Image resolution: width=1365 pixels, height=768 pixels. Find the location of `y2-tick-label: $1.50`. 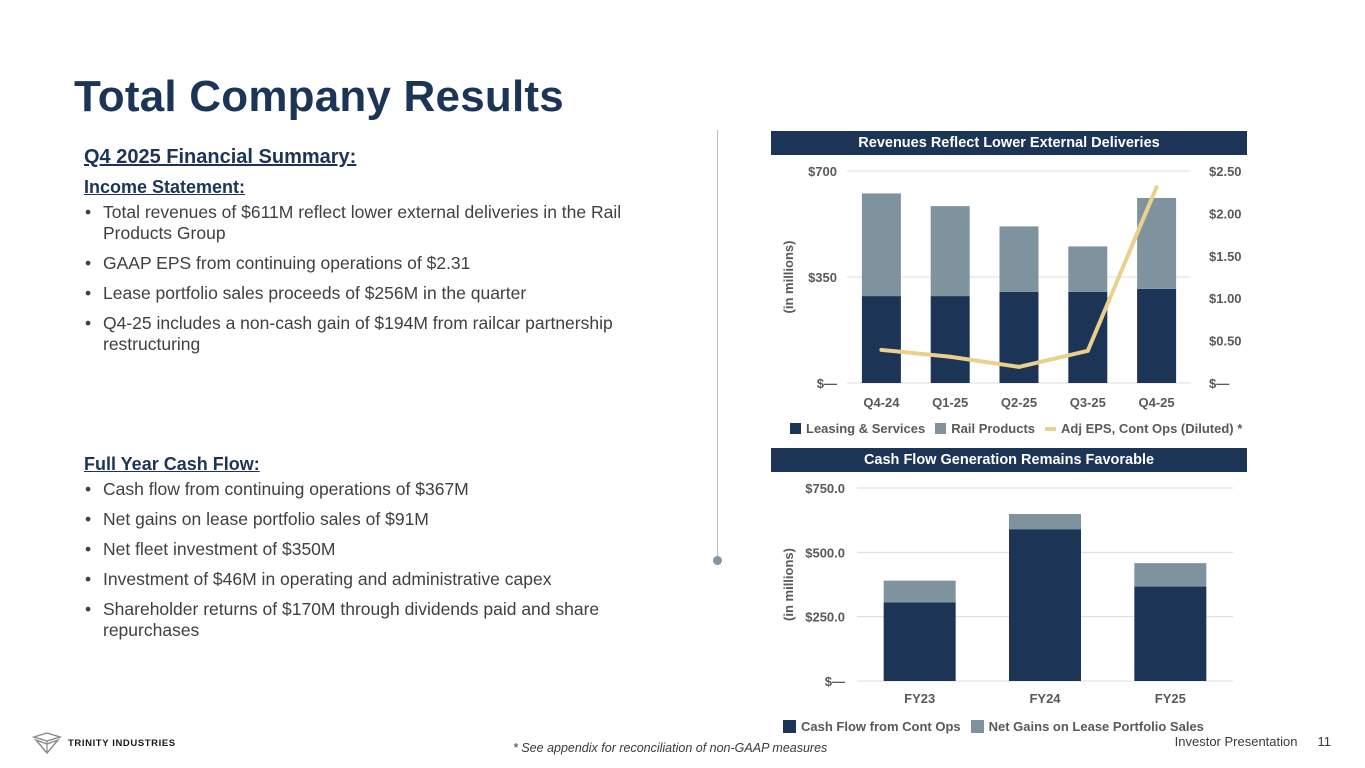

y2-tick-label: $1.50 is located at coordinates (1225, 256).